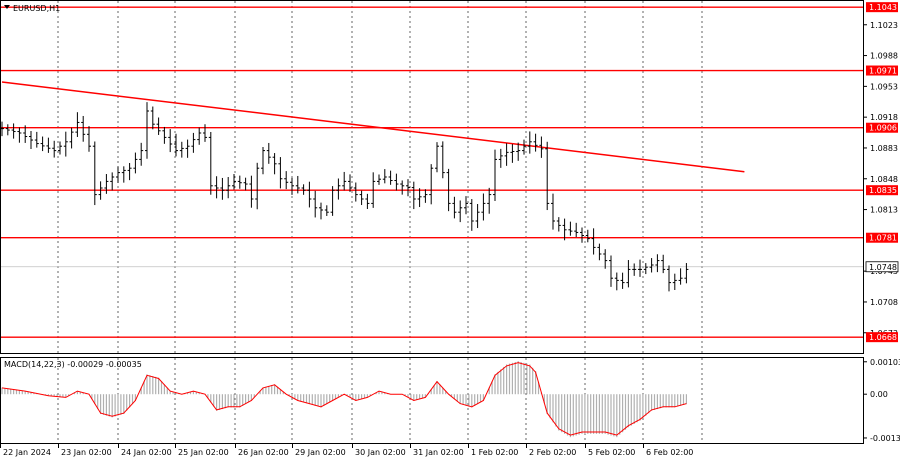  I want to click on y-tick-label: 1.1023, so click(884, 25).